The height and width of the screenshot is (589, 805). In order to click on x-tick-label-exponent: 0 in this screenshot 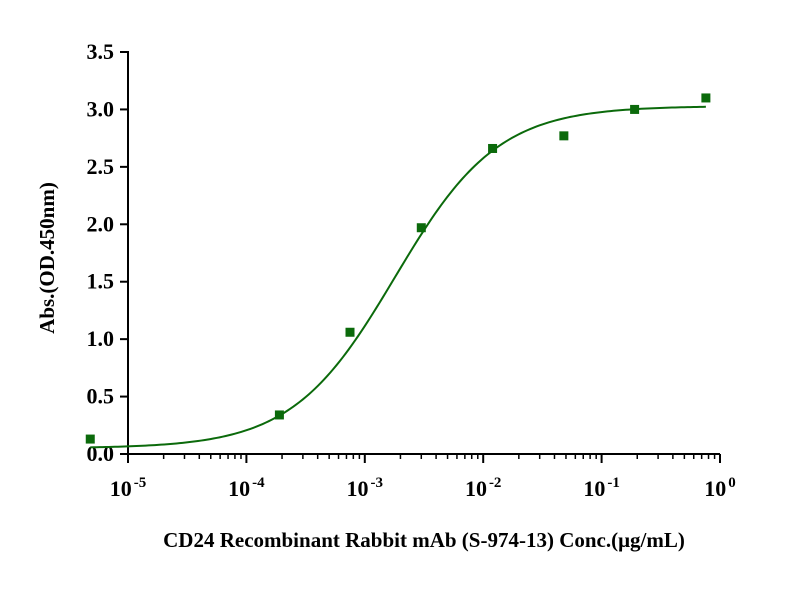, I will do `click(732, 483)`.